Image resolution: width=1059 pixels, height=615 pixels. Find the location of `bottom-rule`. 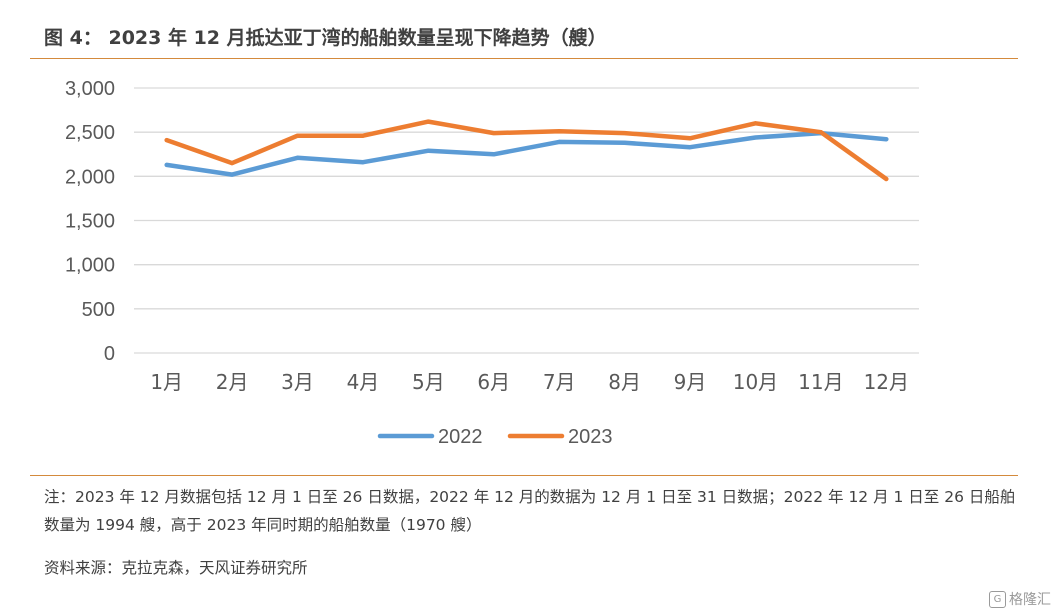

bottom-rule is located at coordinates (524, 475).